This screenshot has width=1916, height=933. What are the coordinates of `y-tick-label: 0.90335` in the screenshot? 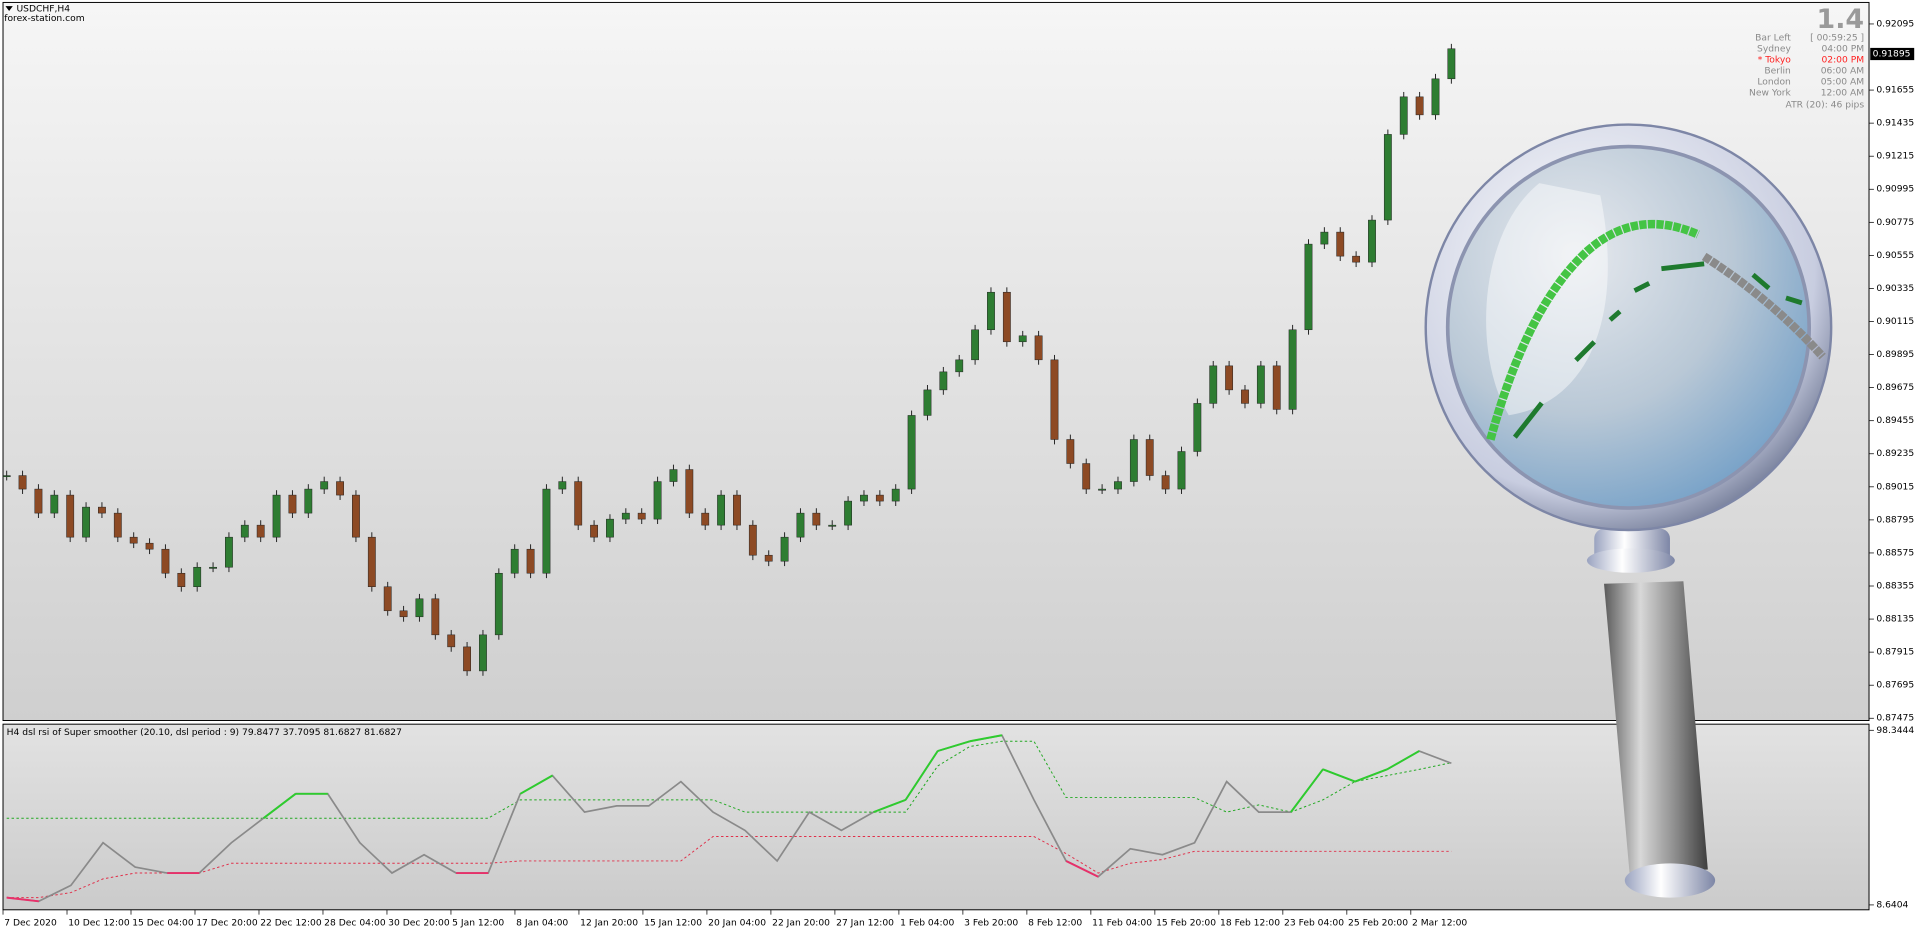 It's located at (1895, 289).